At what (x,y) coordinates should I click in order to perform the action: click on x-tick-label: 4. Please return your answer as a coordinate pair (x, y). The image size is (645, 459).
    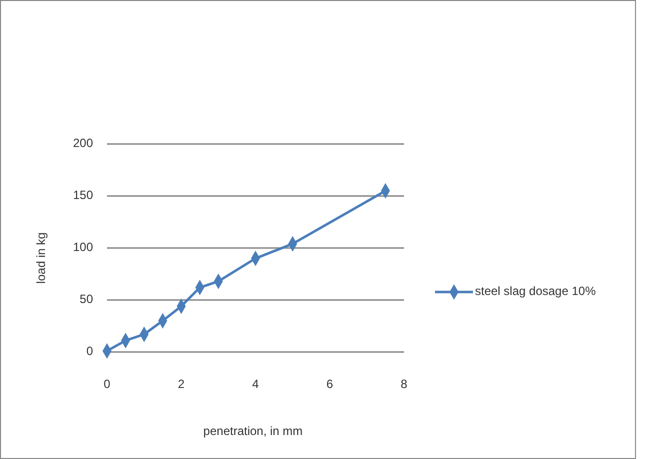
    Looking at the image, I should click on (256, 384).